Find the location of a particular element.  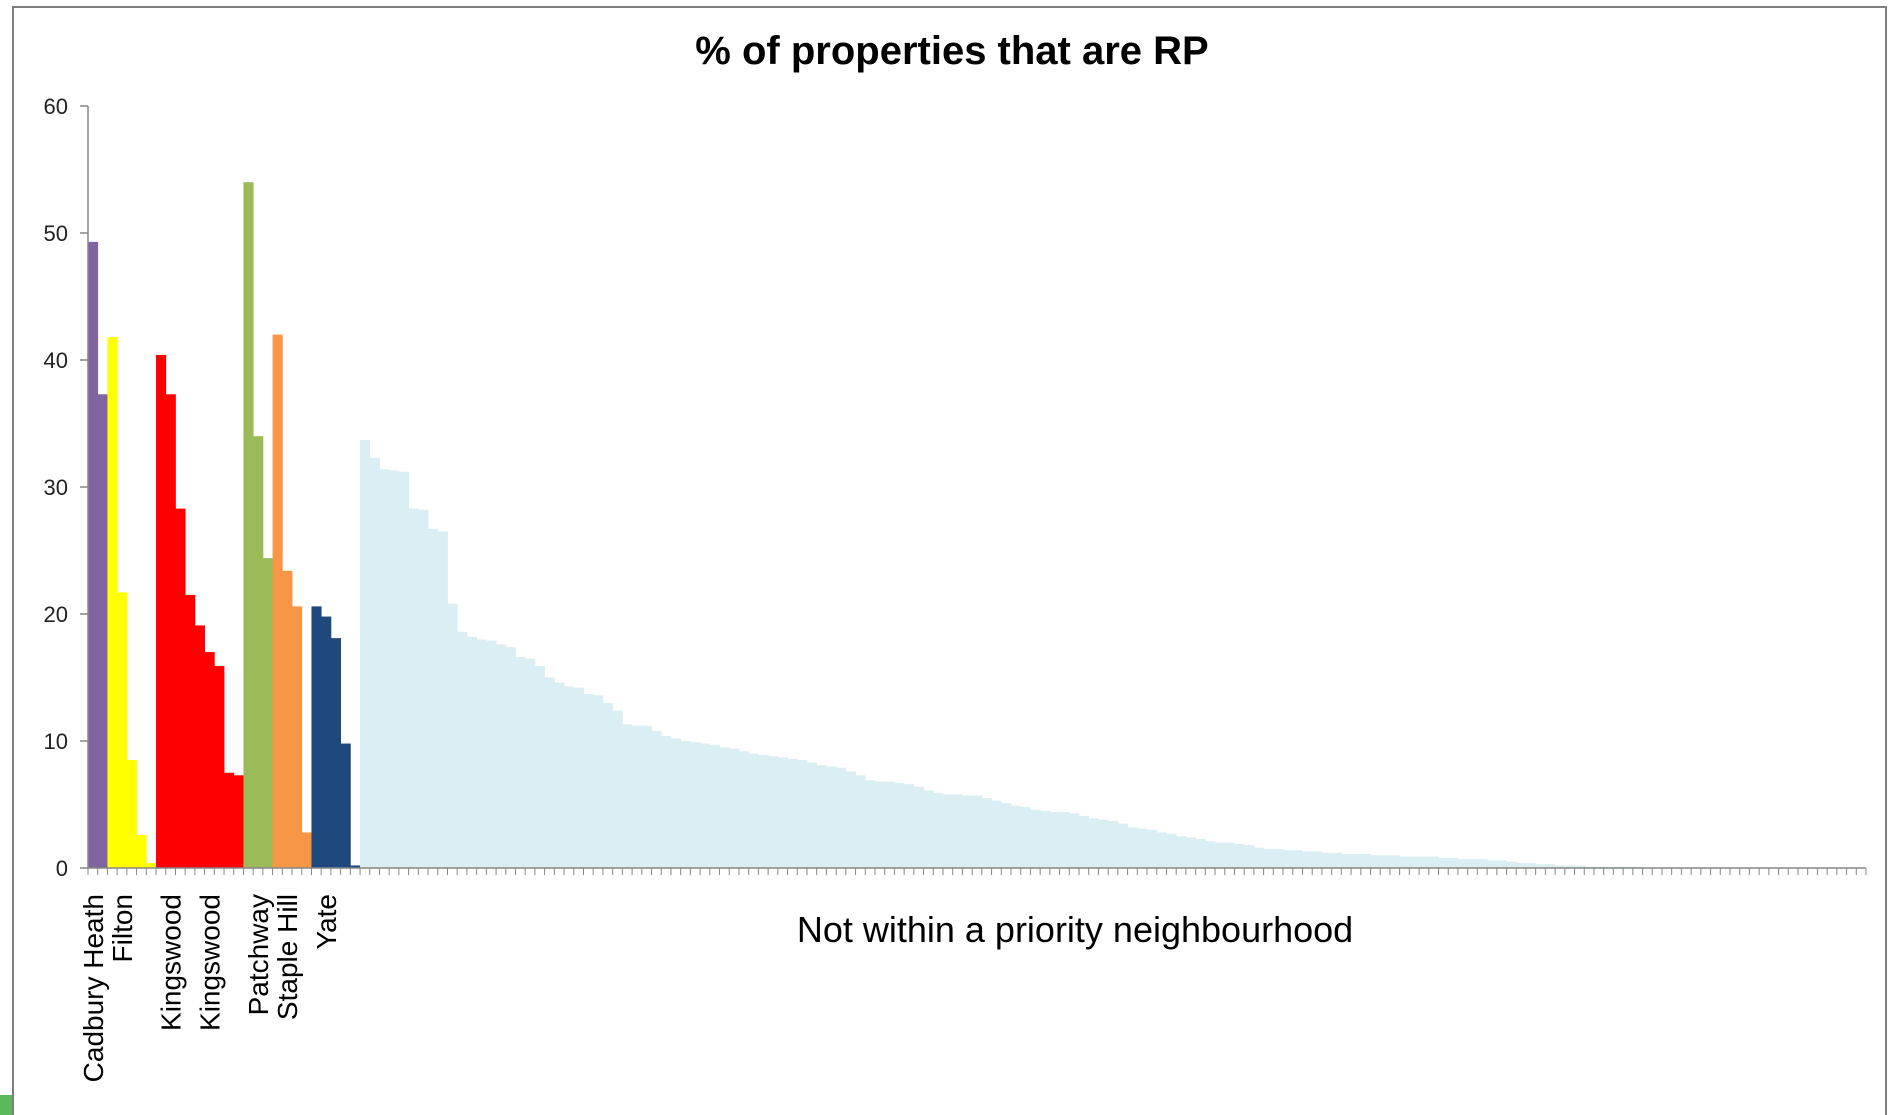

category-label: Cadbury Heath is located at coordinates (93, 988).